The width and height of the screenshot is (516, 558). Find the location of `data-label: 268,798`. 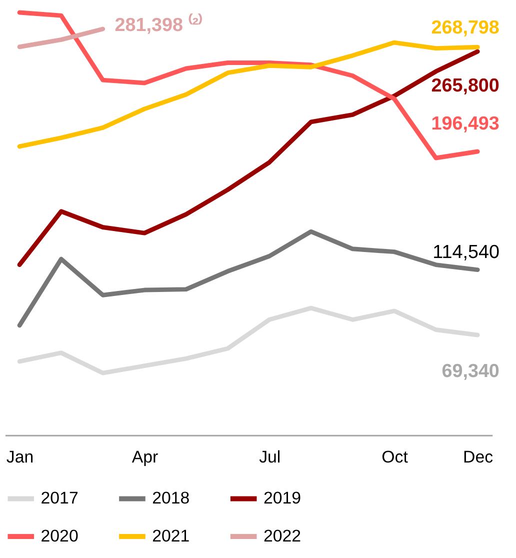

data-label: 268,798 is located at coordinates (465, 27).